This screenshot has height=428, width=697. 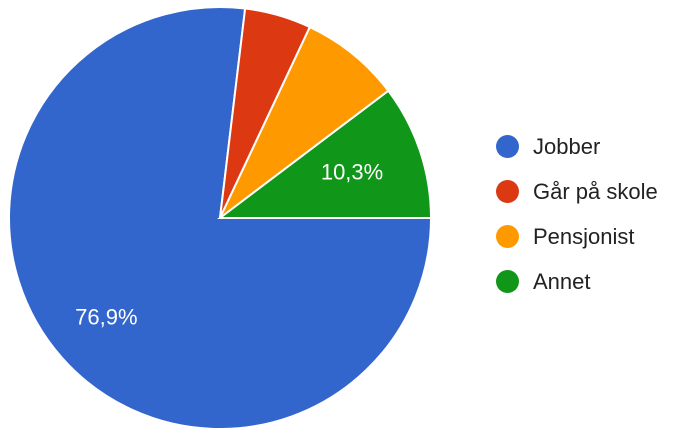 What do you see at coordinates (584, 236) in the screenshot?
I see `legend-label: Pensjonist` at bounding box center [584, 236].